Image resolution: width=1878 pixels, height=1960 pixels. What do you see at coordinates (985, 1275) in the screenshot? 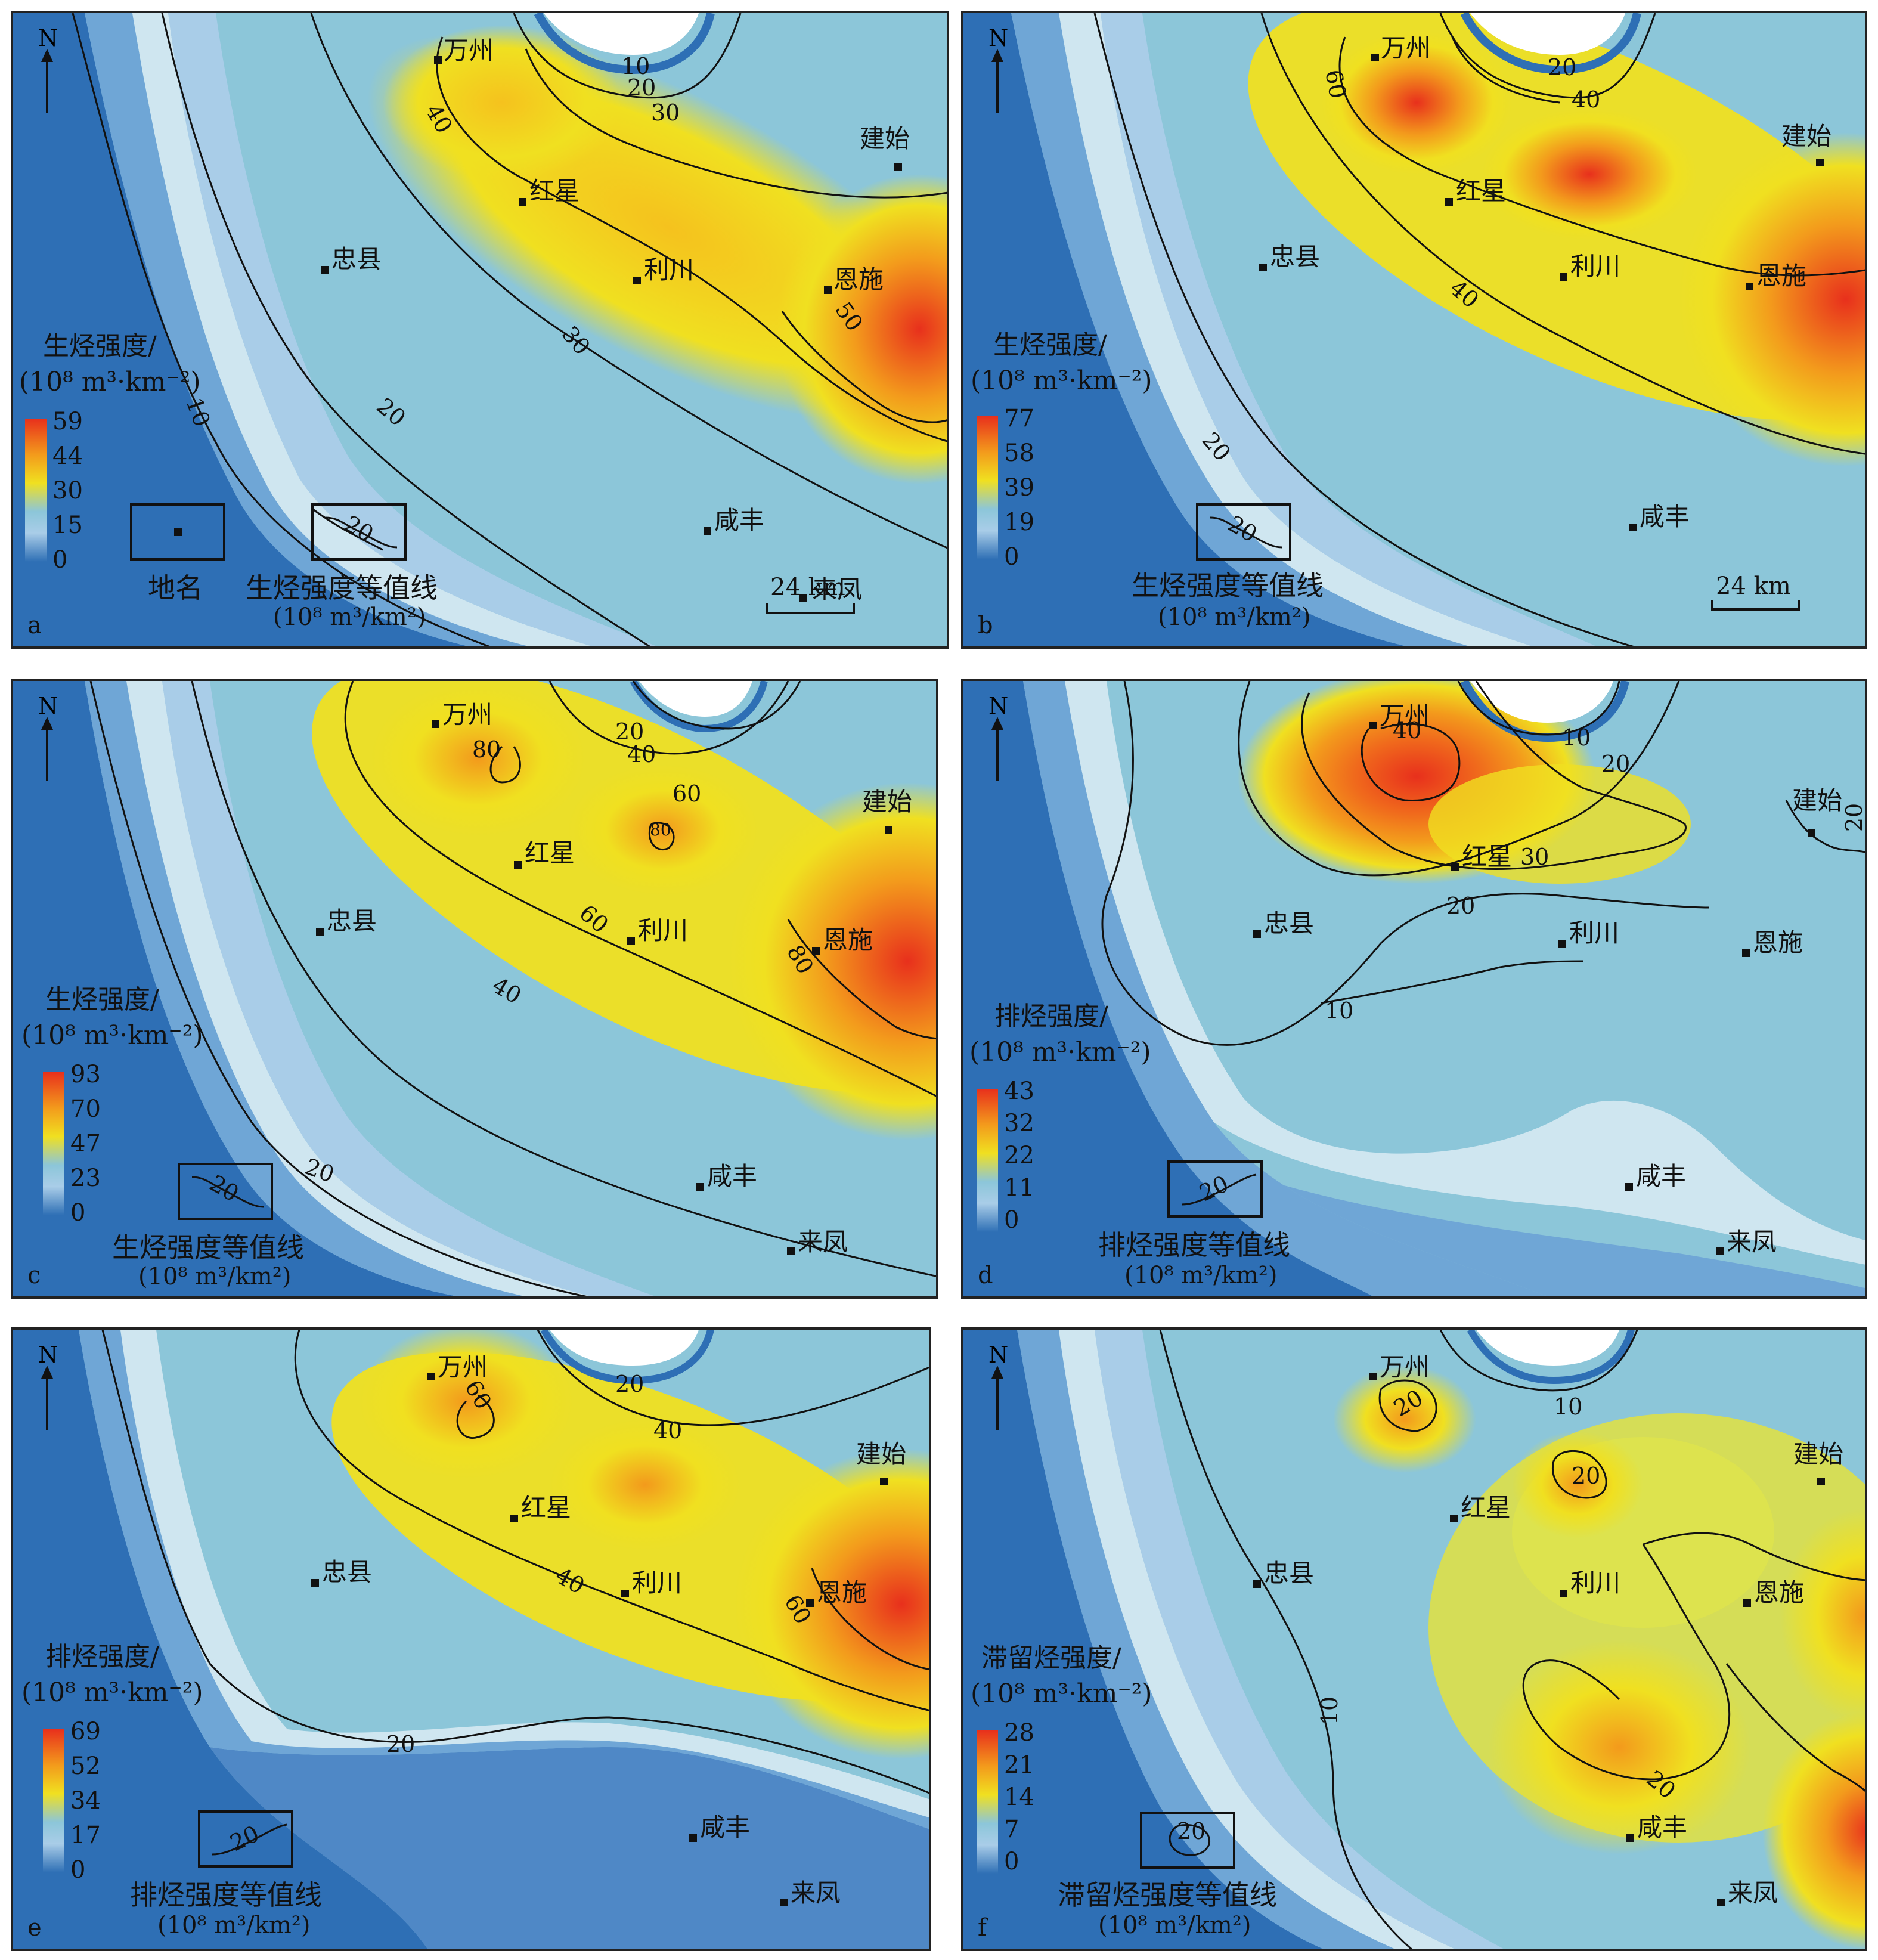
I see `panel-letter: d` at bounding box center [985, 1275].